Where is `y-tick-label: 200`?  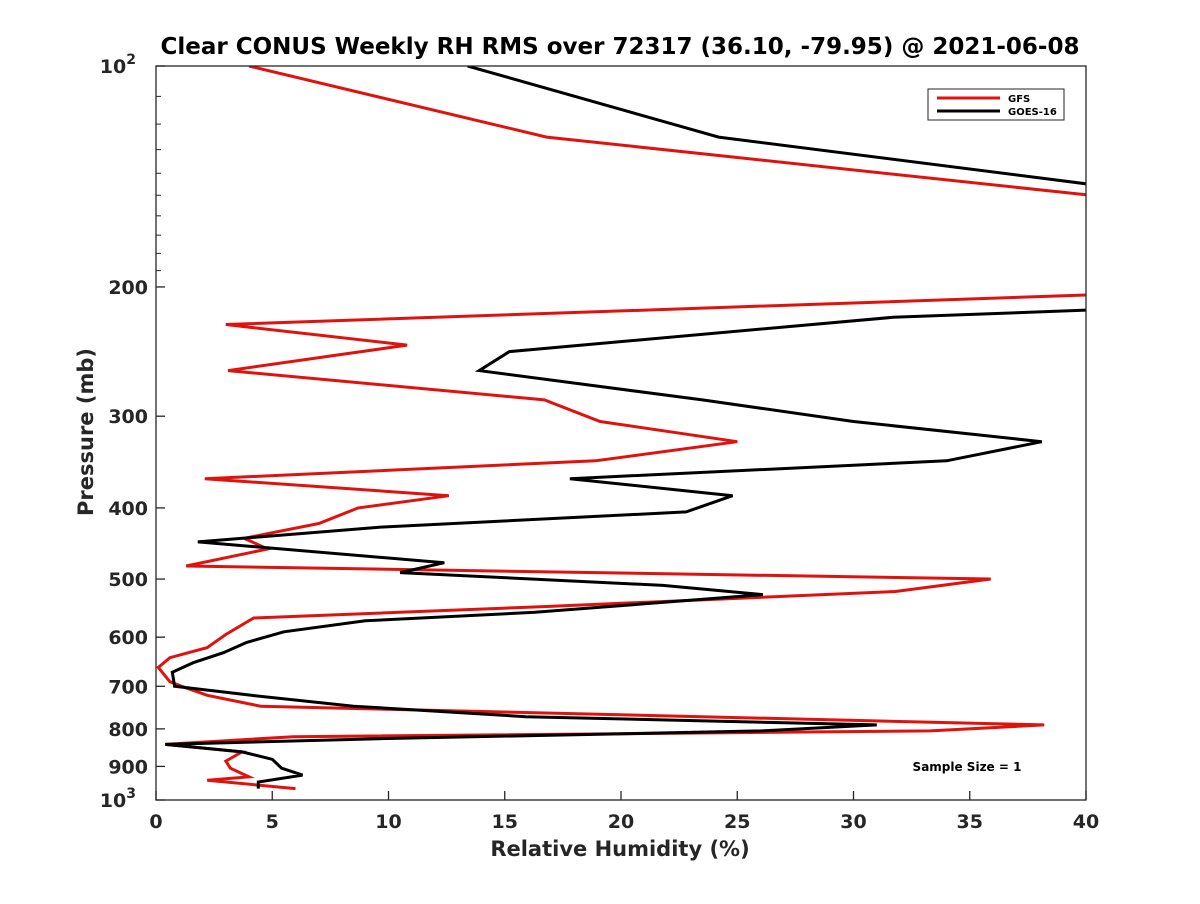 y-tick-label: 200 is located at coordinates (128, 288).